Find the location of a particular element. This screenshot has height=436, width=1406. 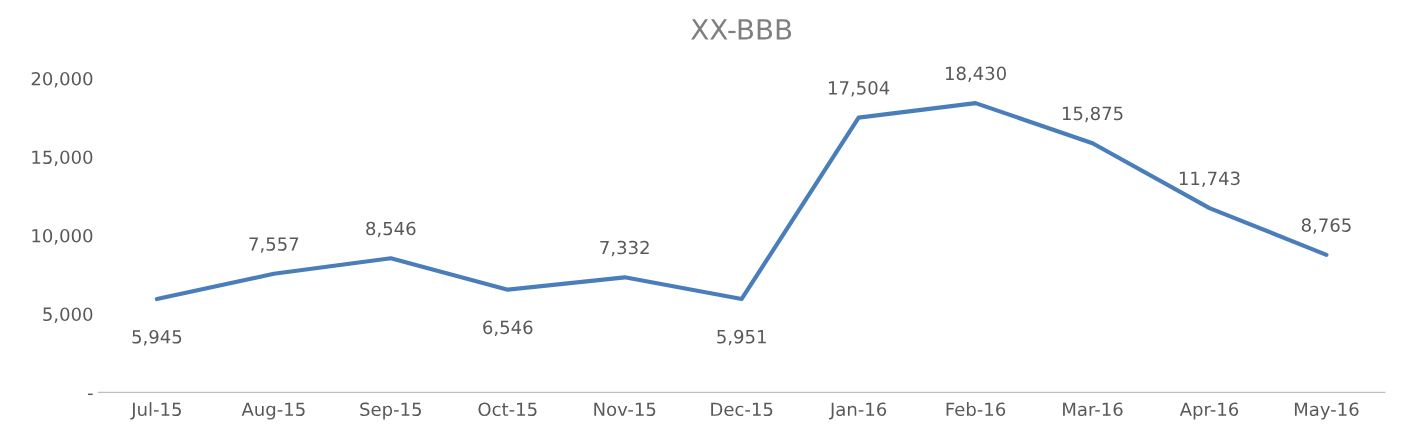

x-tick-label: Feb-16 is located at coordinates (976, 409).